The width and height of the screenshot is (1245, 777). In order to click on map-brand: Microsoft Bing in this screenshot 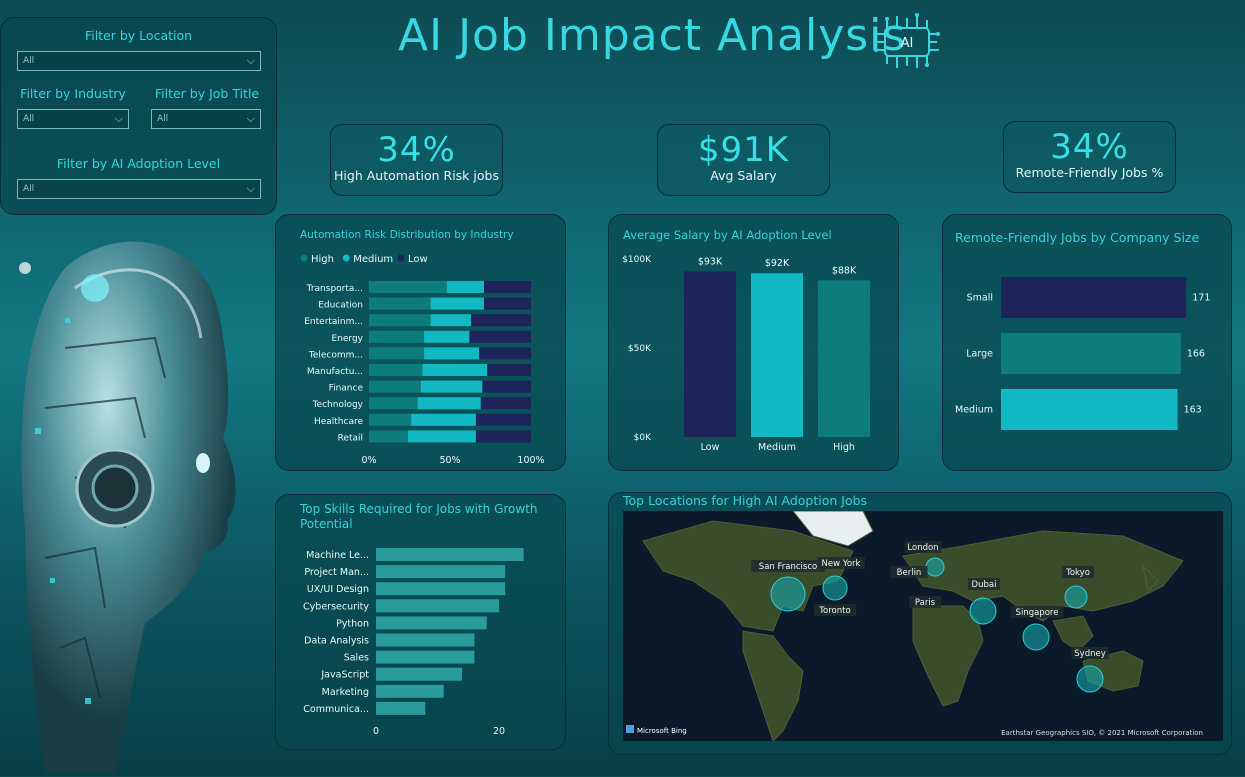, I will do `click(662, 731)`.